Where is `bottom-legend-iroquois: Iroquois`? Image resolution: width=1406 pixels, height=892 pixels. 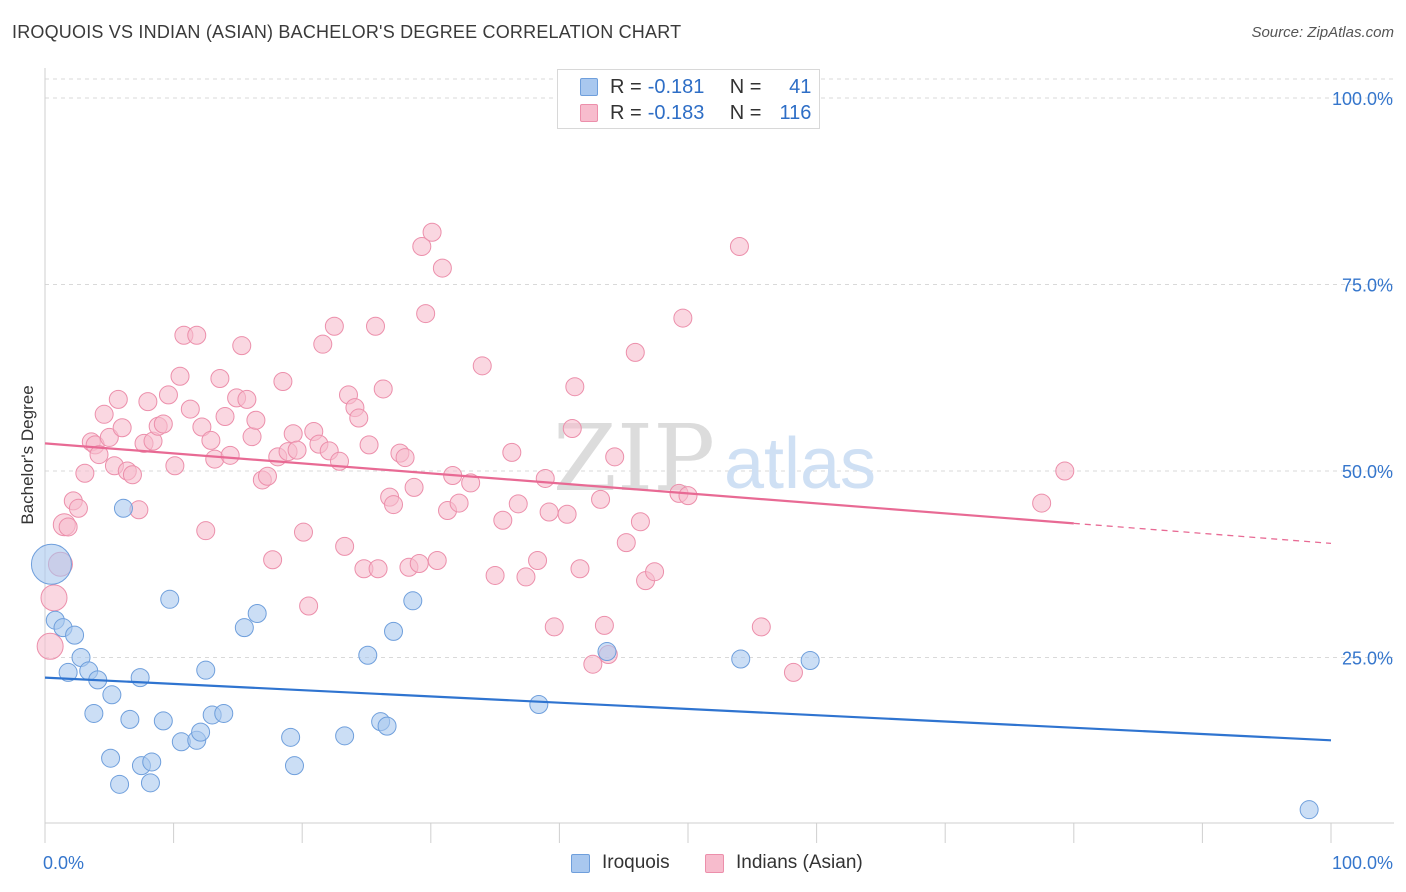
bottom-legend-iroquois: Iroquois is located at coordinates (620, 863).